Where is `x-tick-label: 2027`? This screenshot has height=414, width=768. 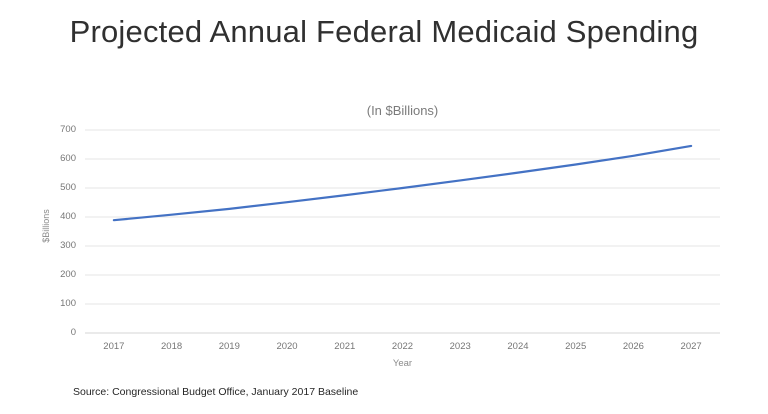 x-tick-label: 2027 is located at coordinates (691, 346).